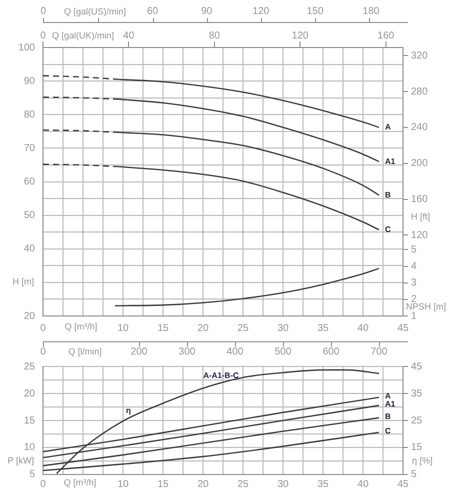  What do you see at coordinates (30, 148) in the screenshot?
I see `y-tick-label: 70` at bounding box center [30, 148].